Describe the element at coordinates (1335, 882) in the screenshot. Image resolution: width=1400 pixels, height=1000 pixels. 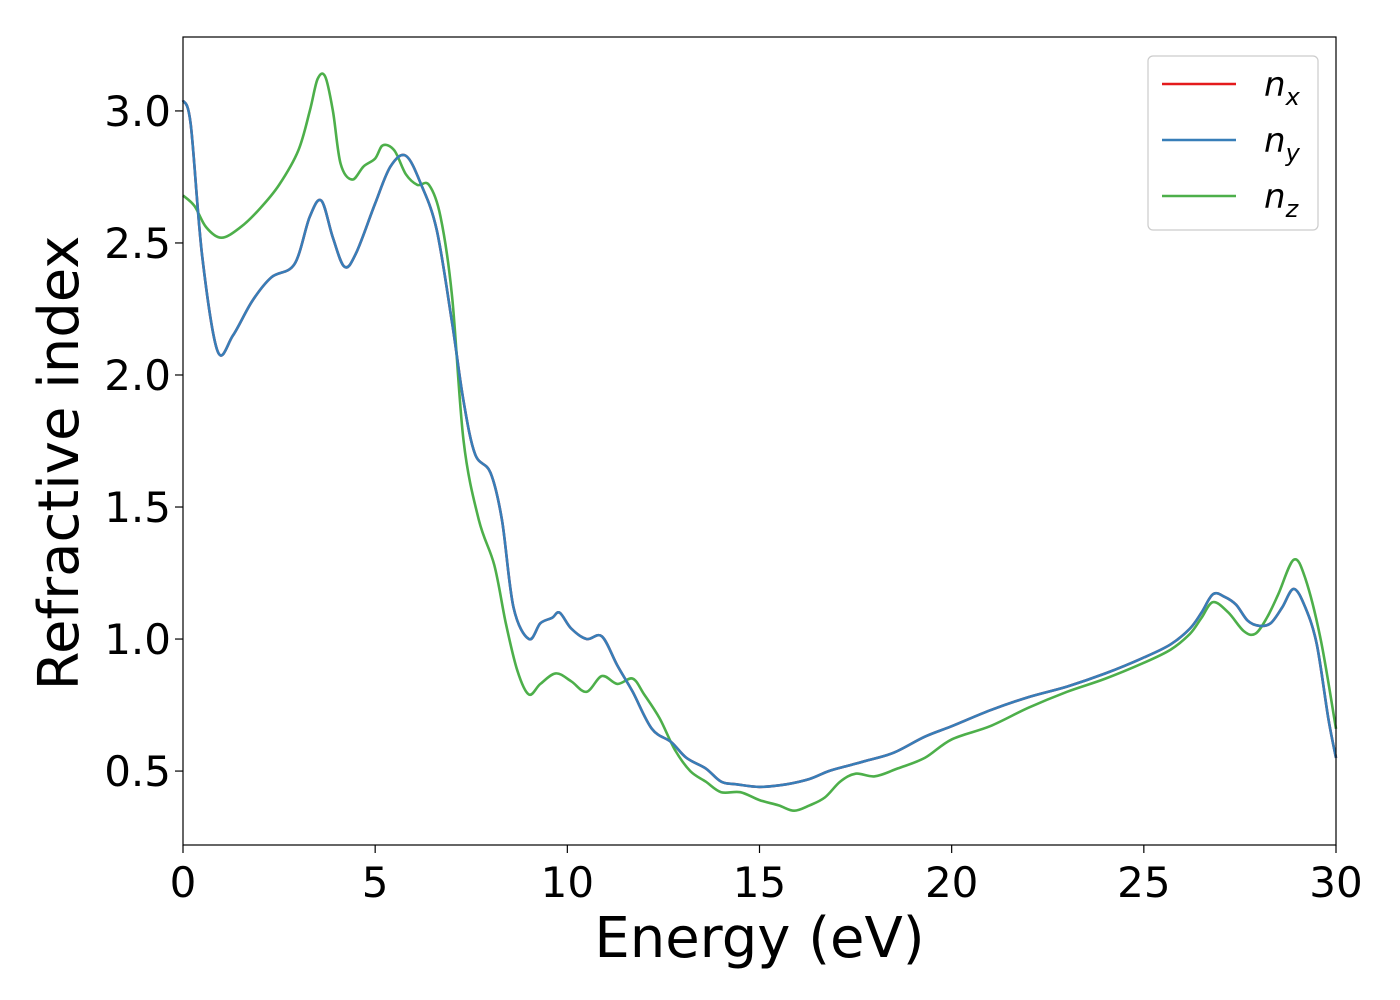
I see `x-tick-label: 30` at that location.